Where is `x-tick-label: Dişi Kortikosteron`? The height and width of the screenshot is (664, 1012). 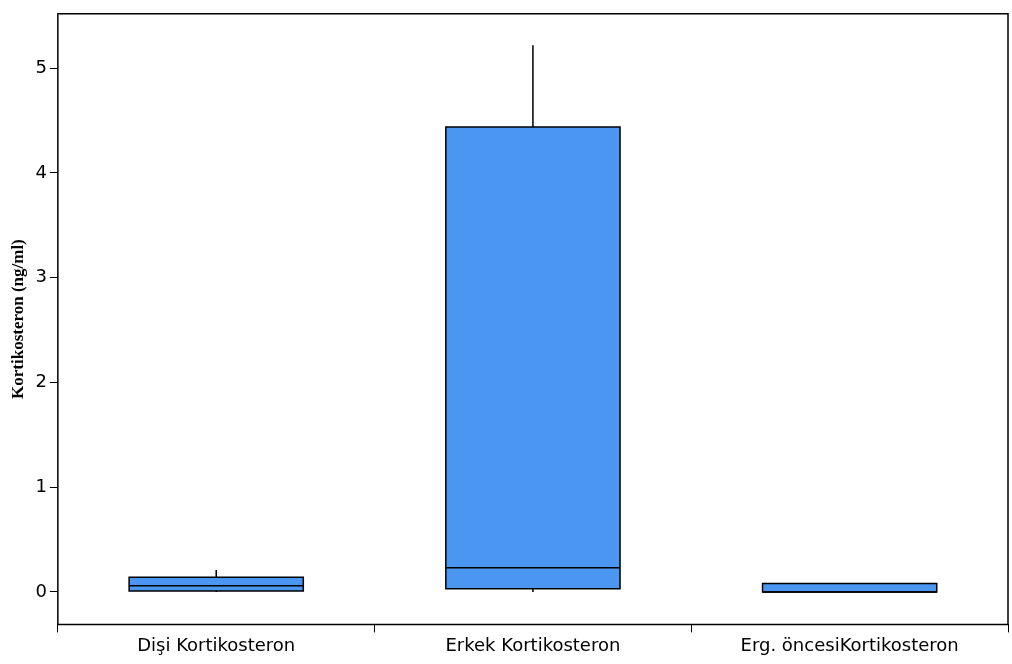
x-tick-label: Dişi Kortikosteron is located at coordinates (216, 644).